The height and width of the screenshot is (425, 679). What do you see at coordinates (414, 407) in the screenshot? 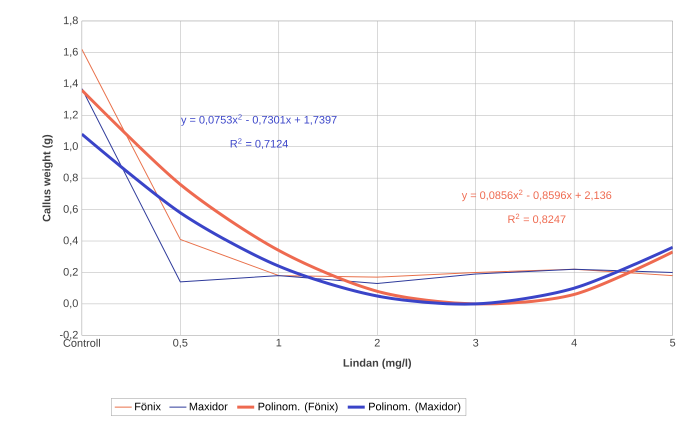
I see `legend-label: Polinom. (Maxidor)` at bounding box center [414, 407].